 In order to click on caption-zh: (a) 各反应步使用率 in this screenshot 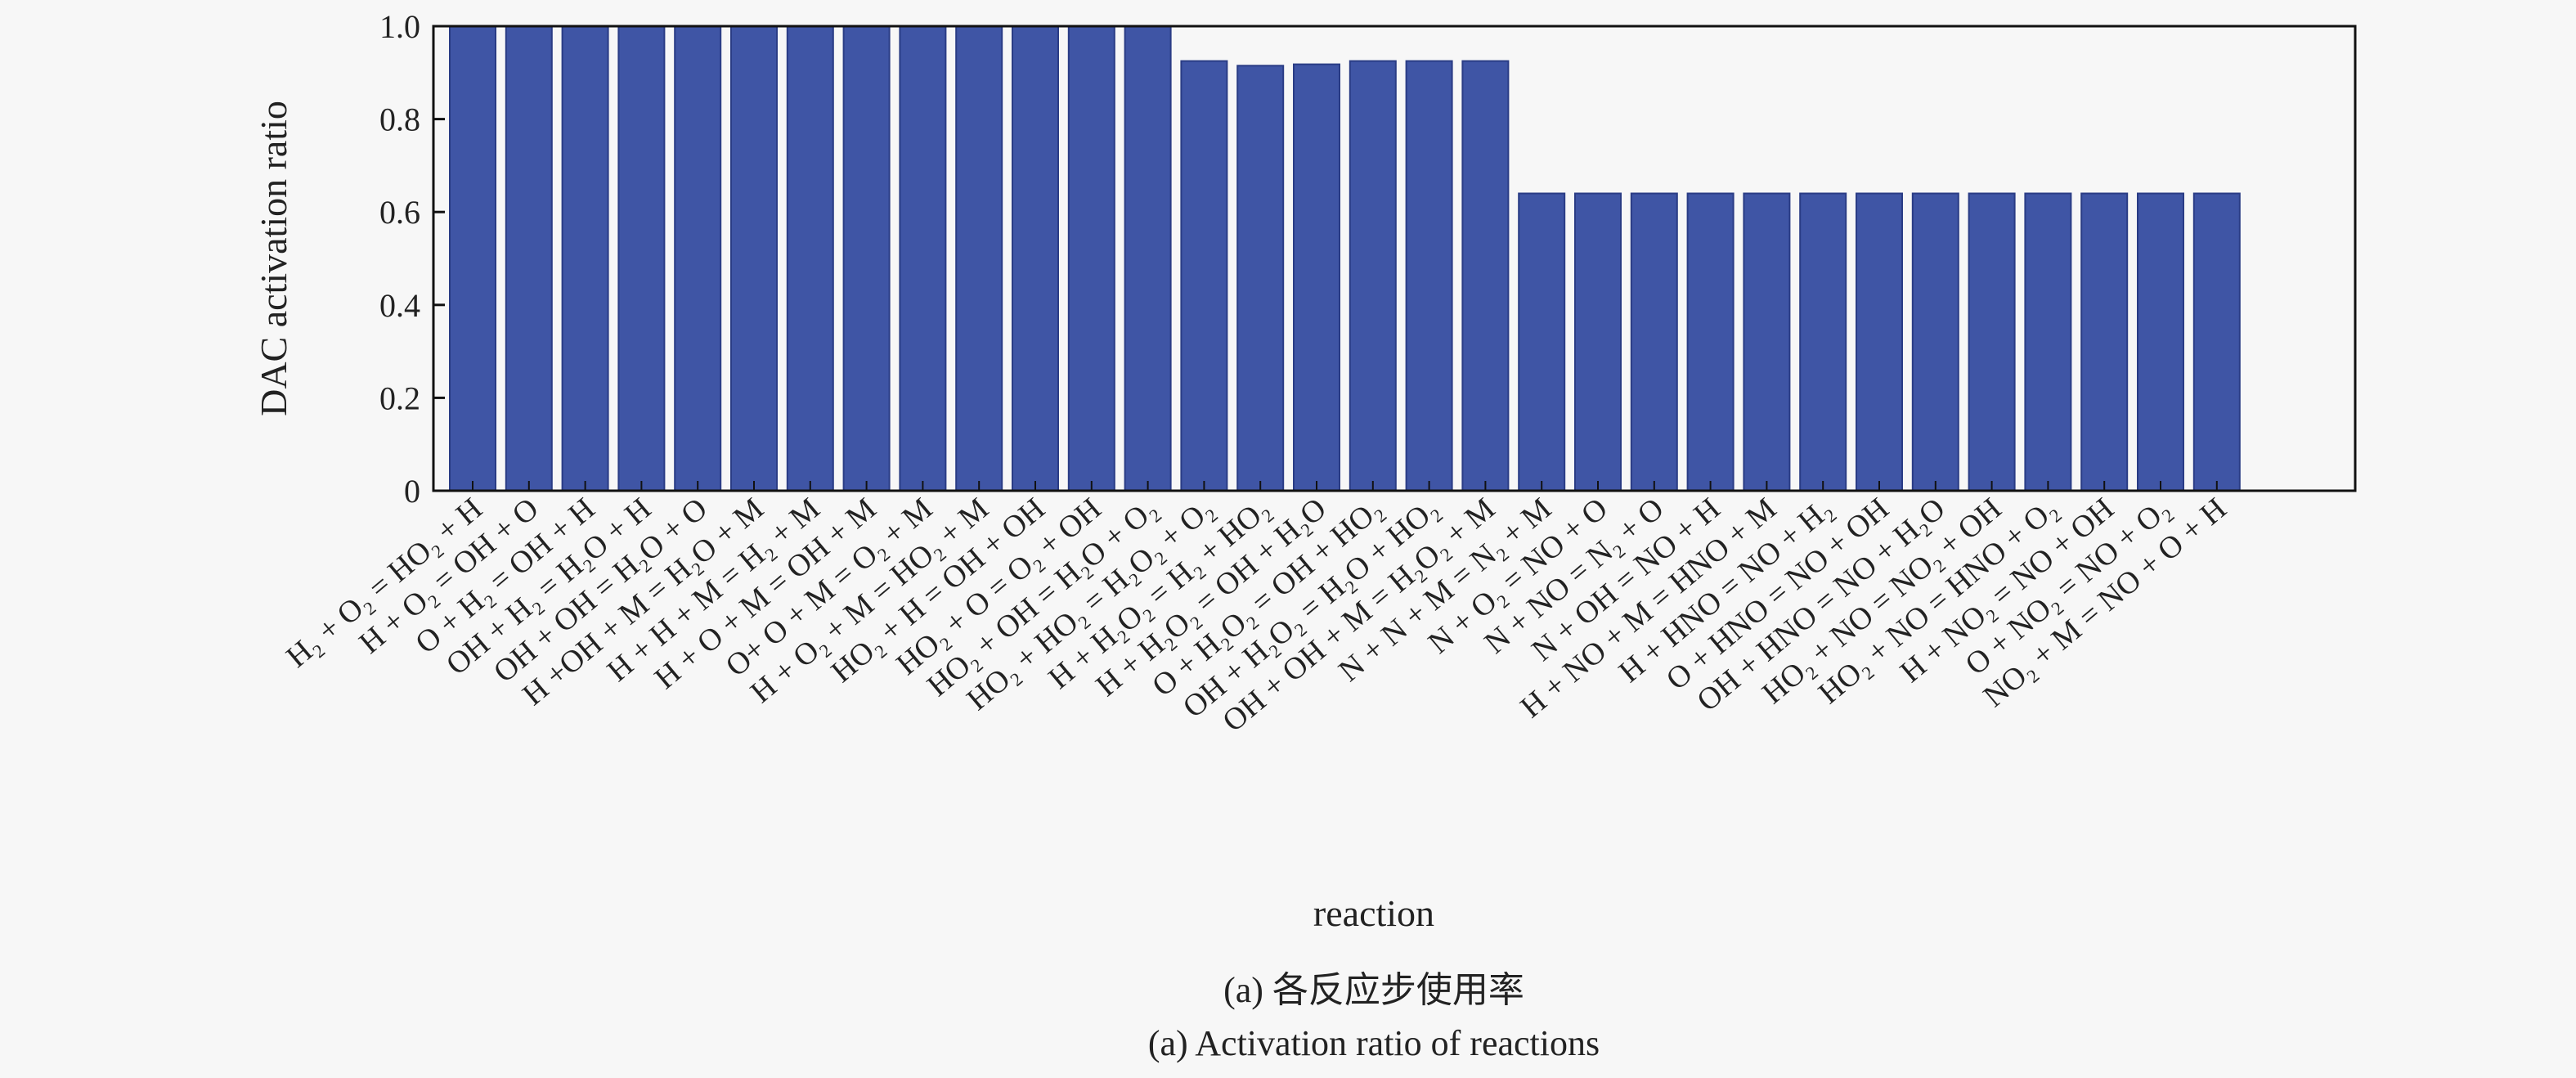, I will do `click(1373, 990)`.